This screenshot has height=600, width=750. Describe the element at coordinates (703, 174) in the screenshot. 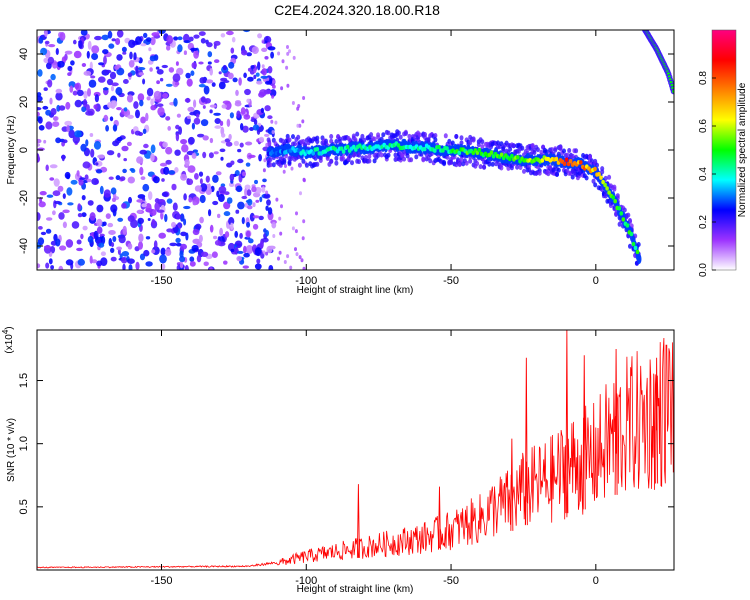

I see `colorbar-tick-label: 0.4` at that location.